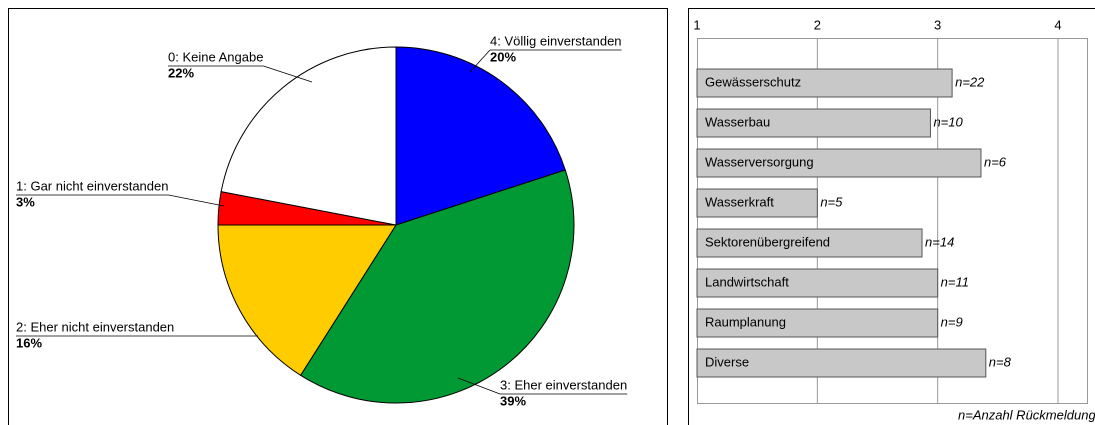  Describe the element at coordinates (1057, 24) in the screenshot. I see `x-tick-label: 4` at that location.